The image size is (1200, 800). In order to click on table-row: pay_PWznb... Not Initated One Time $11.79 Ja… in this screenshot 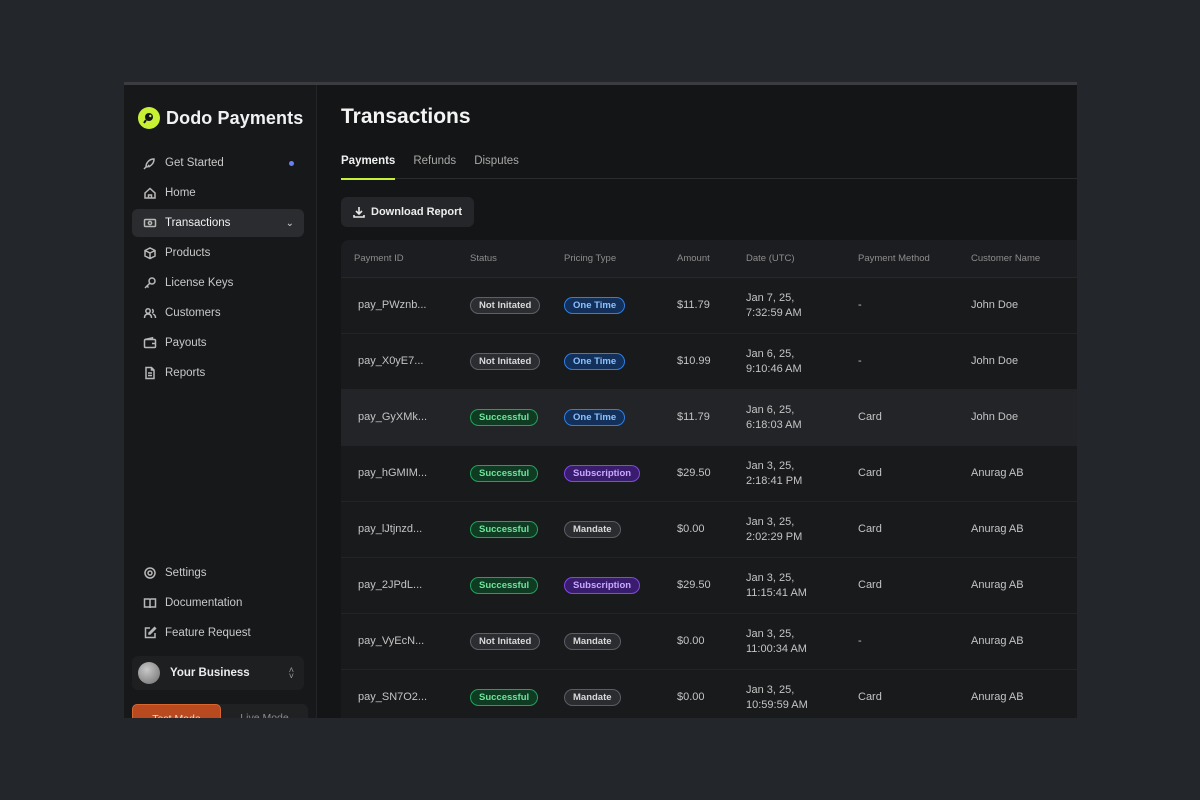, I will do `click(709, 306)`.